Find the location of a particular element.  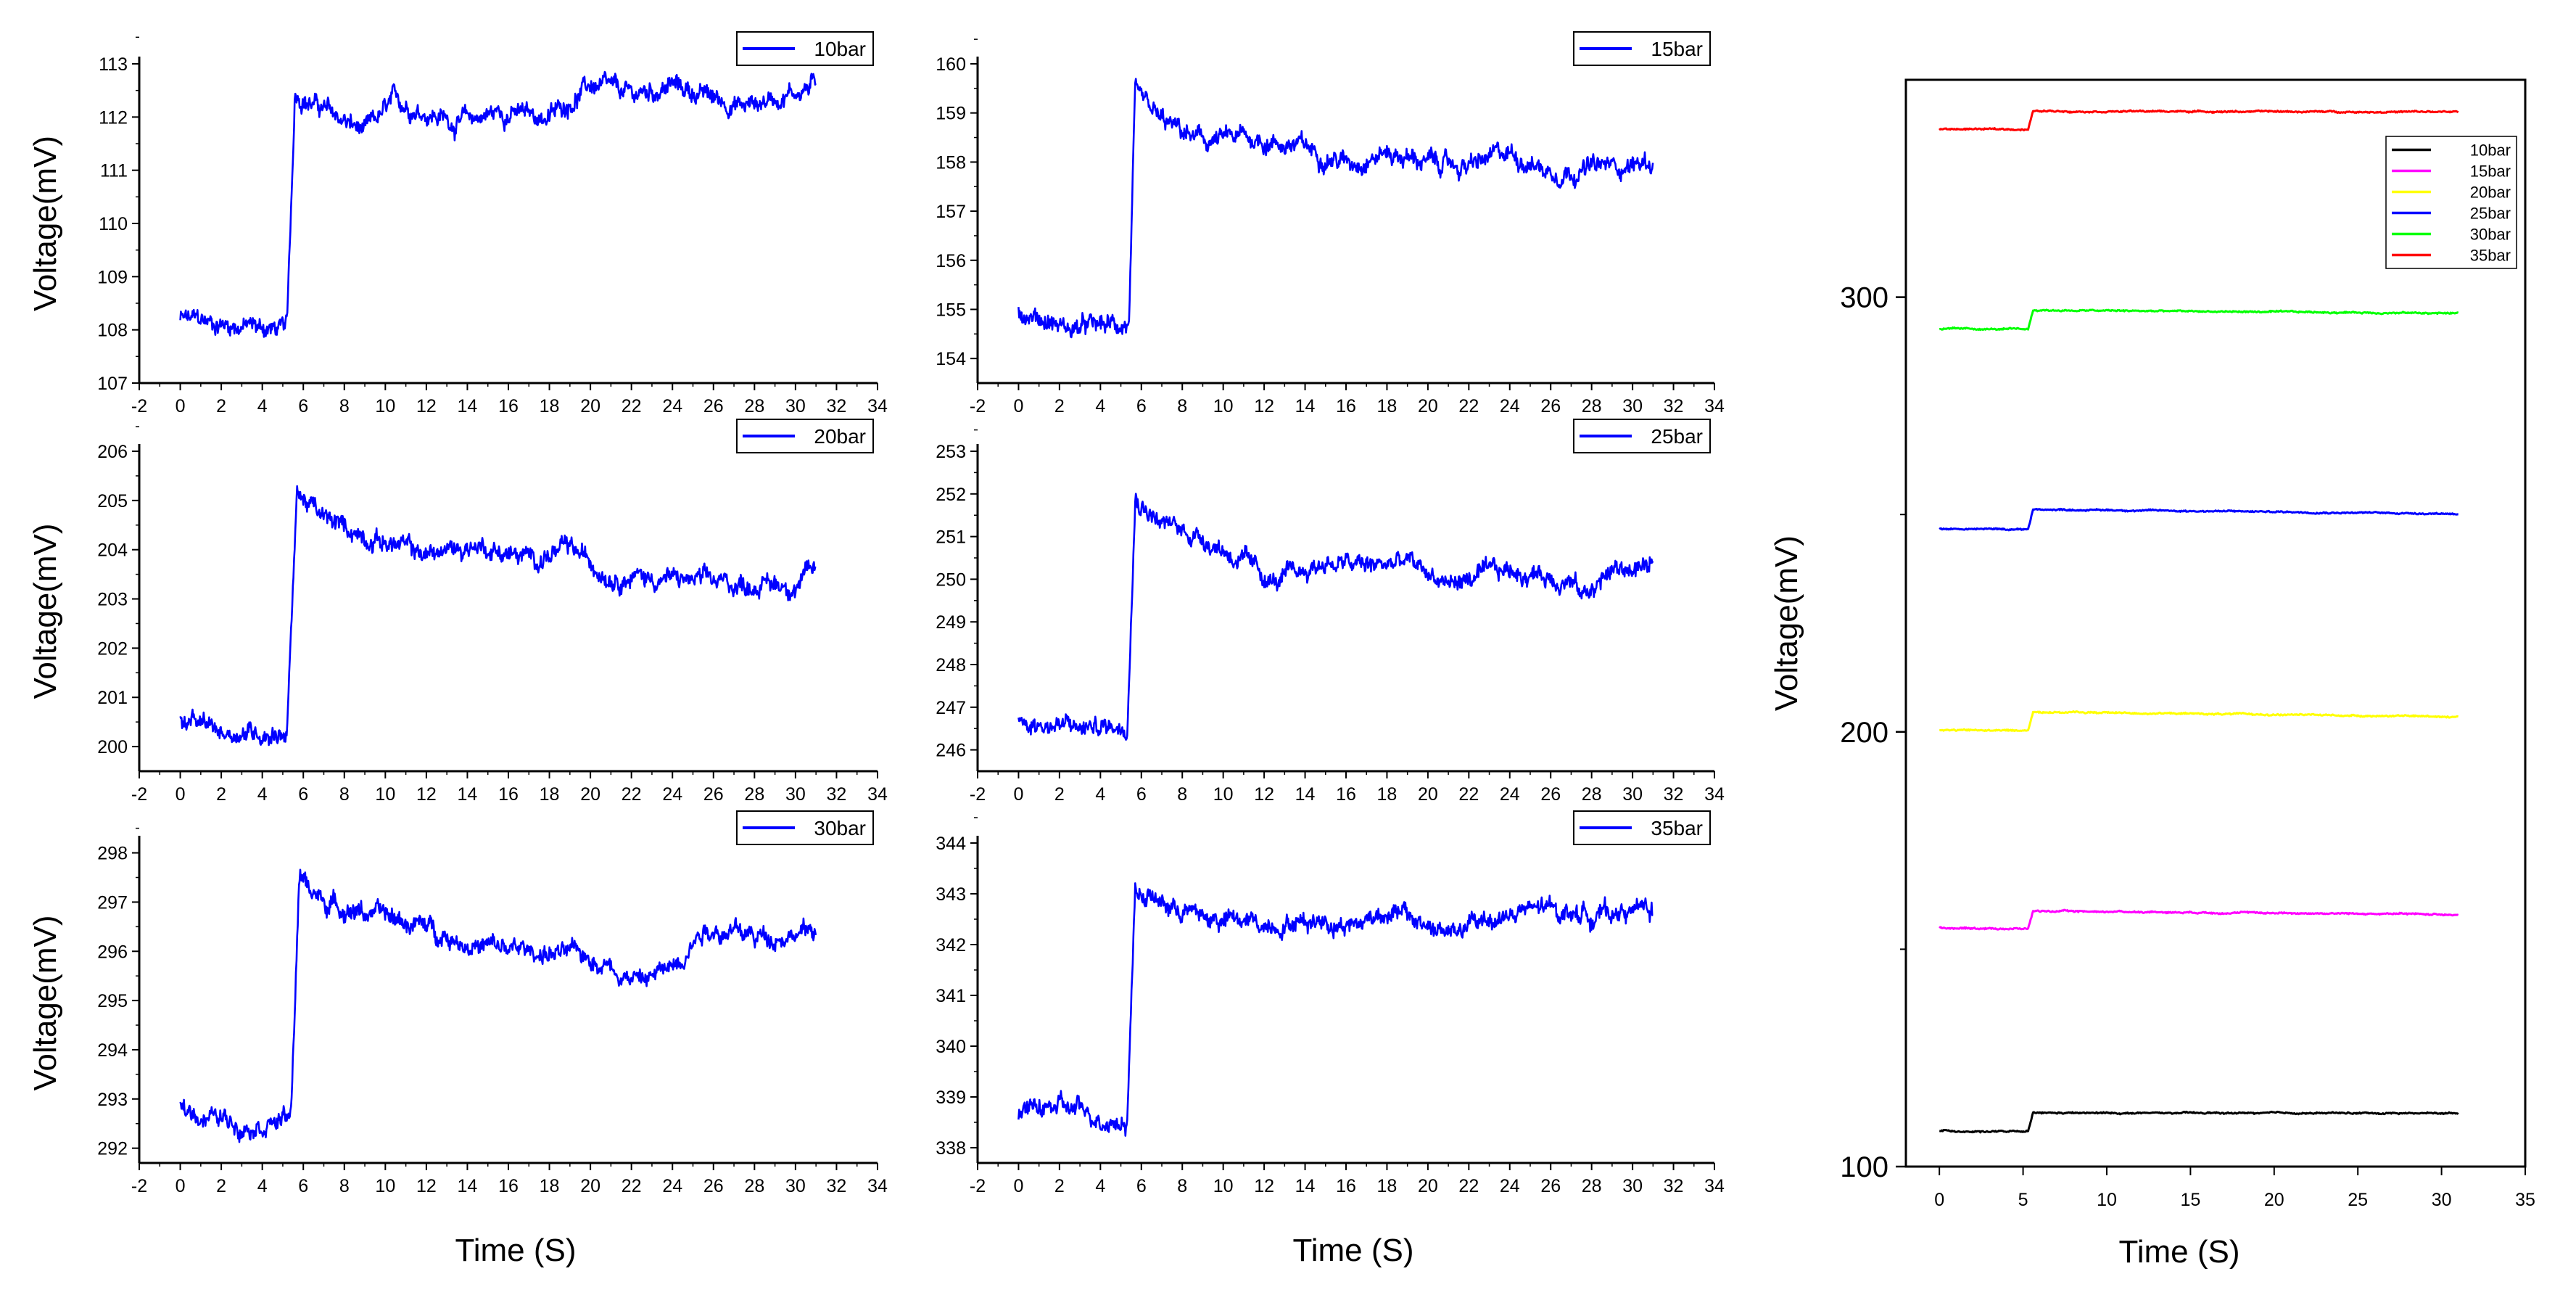

legend: 10bar 15bar 20bar 25bar 30bar 35bar is located at coordinates (2451, 202).